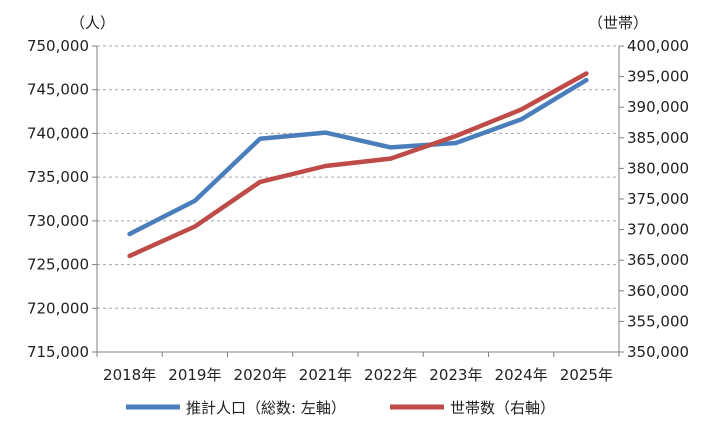  What do you see at coordinates (658, 138) in the screenshot?
I see `right-axis-tick-label: 385,000` at bounding box center [658, 138].